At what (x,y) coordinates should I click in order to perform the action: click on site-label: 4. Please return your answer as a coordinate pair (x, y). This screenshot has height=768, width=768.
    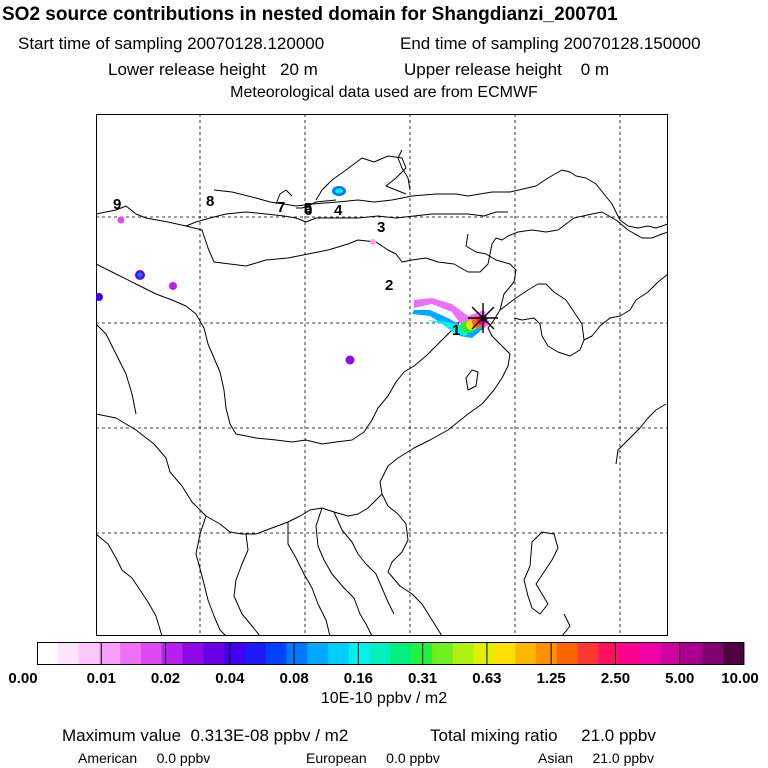
    Looking at the image, I should click on (338, 210).